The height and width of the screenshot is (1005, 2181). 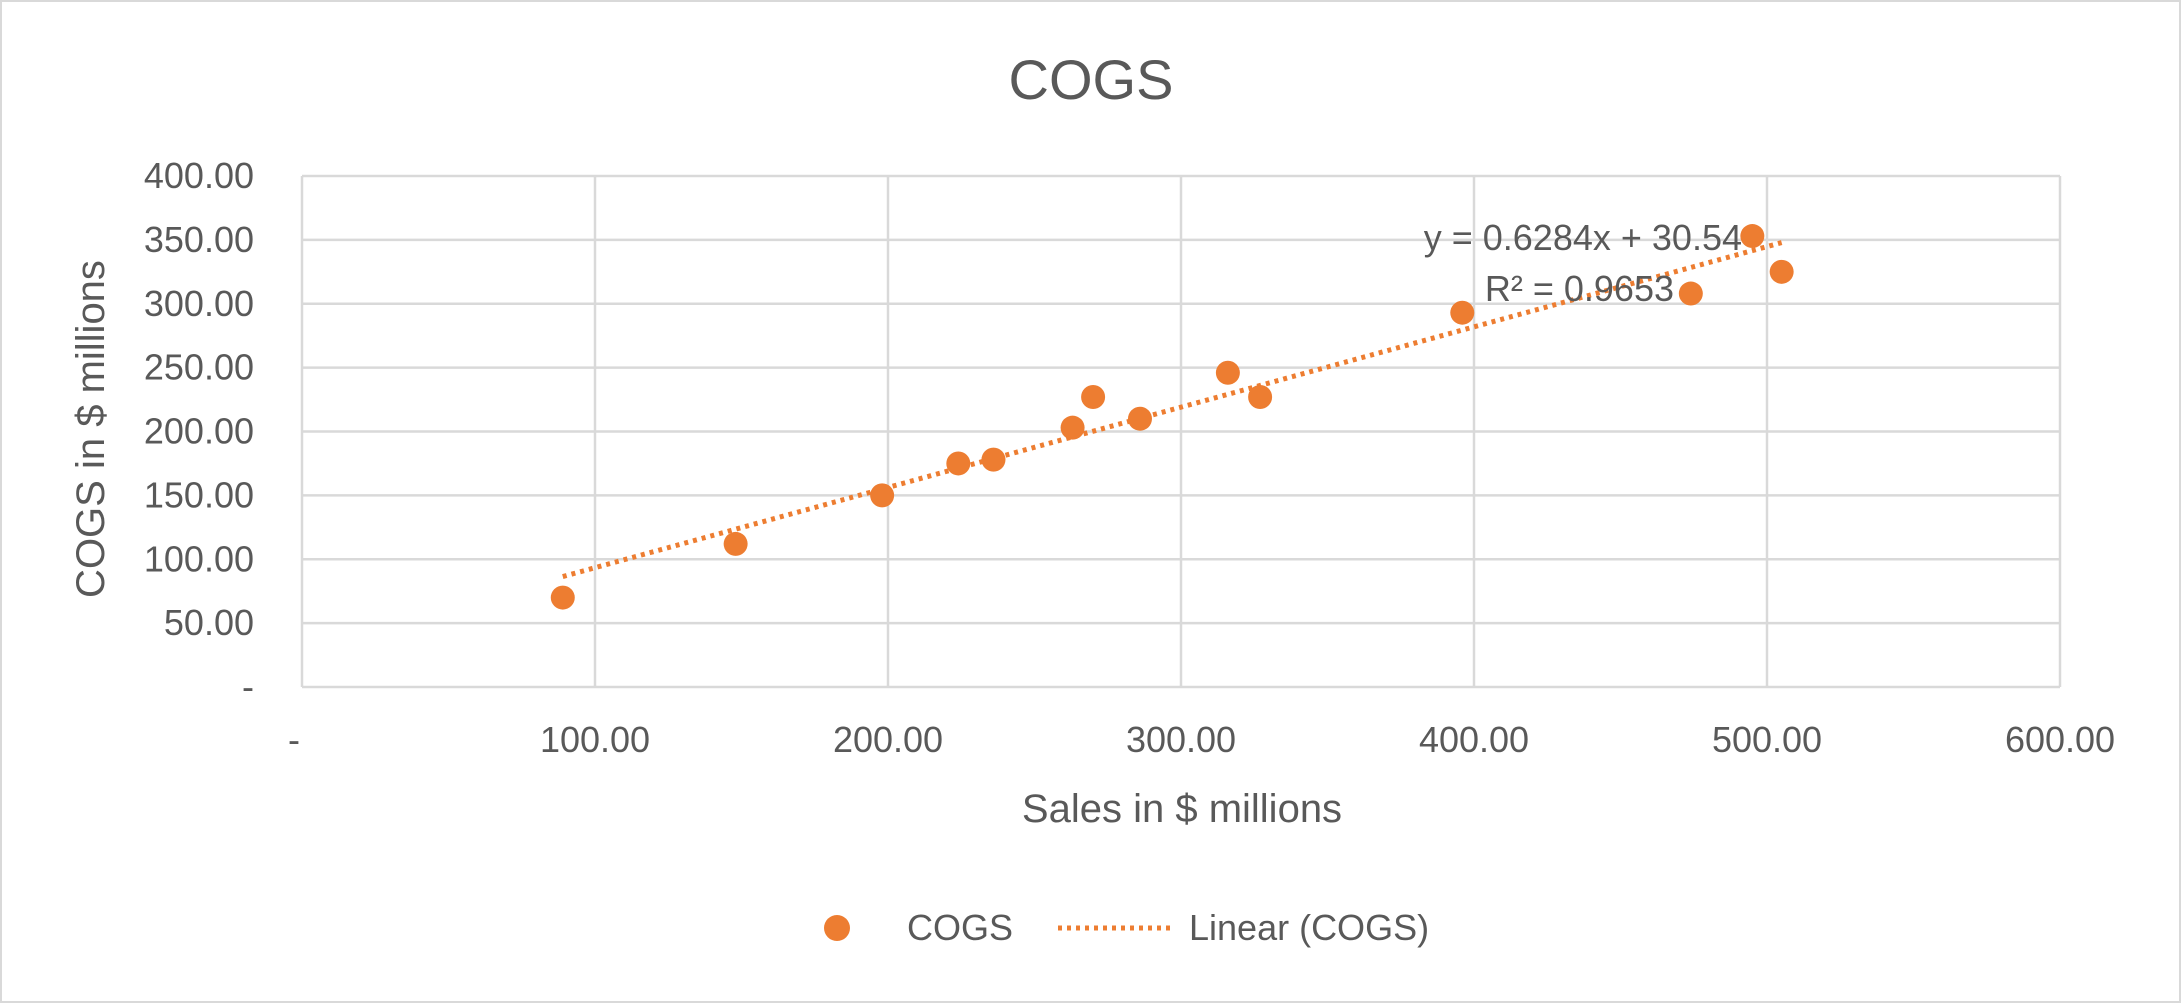 I want to click on y-tick-label: -, so click(x=248, y=686).